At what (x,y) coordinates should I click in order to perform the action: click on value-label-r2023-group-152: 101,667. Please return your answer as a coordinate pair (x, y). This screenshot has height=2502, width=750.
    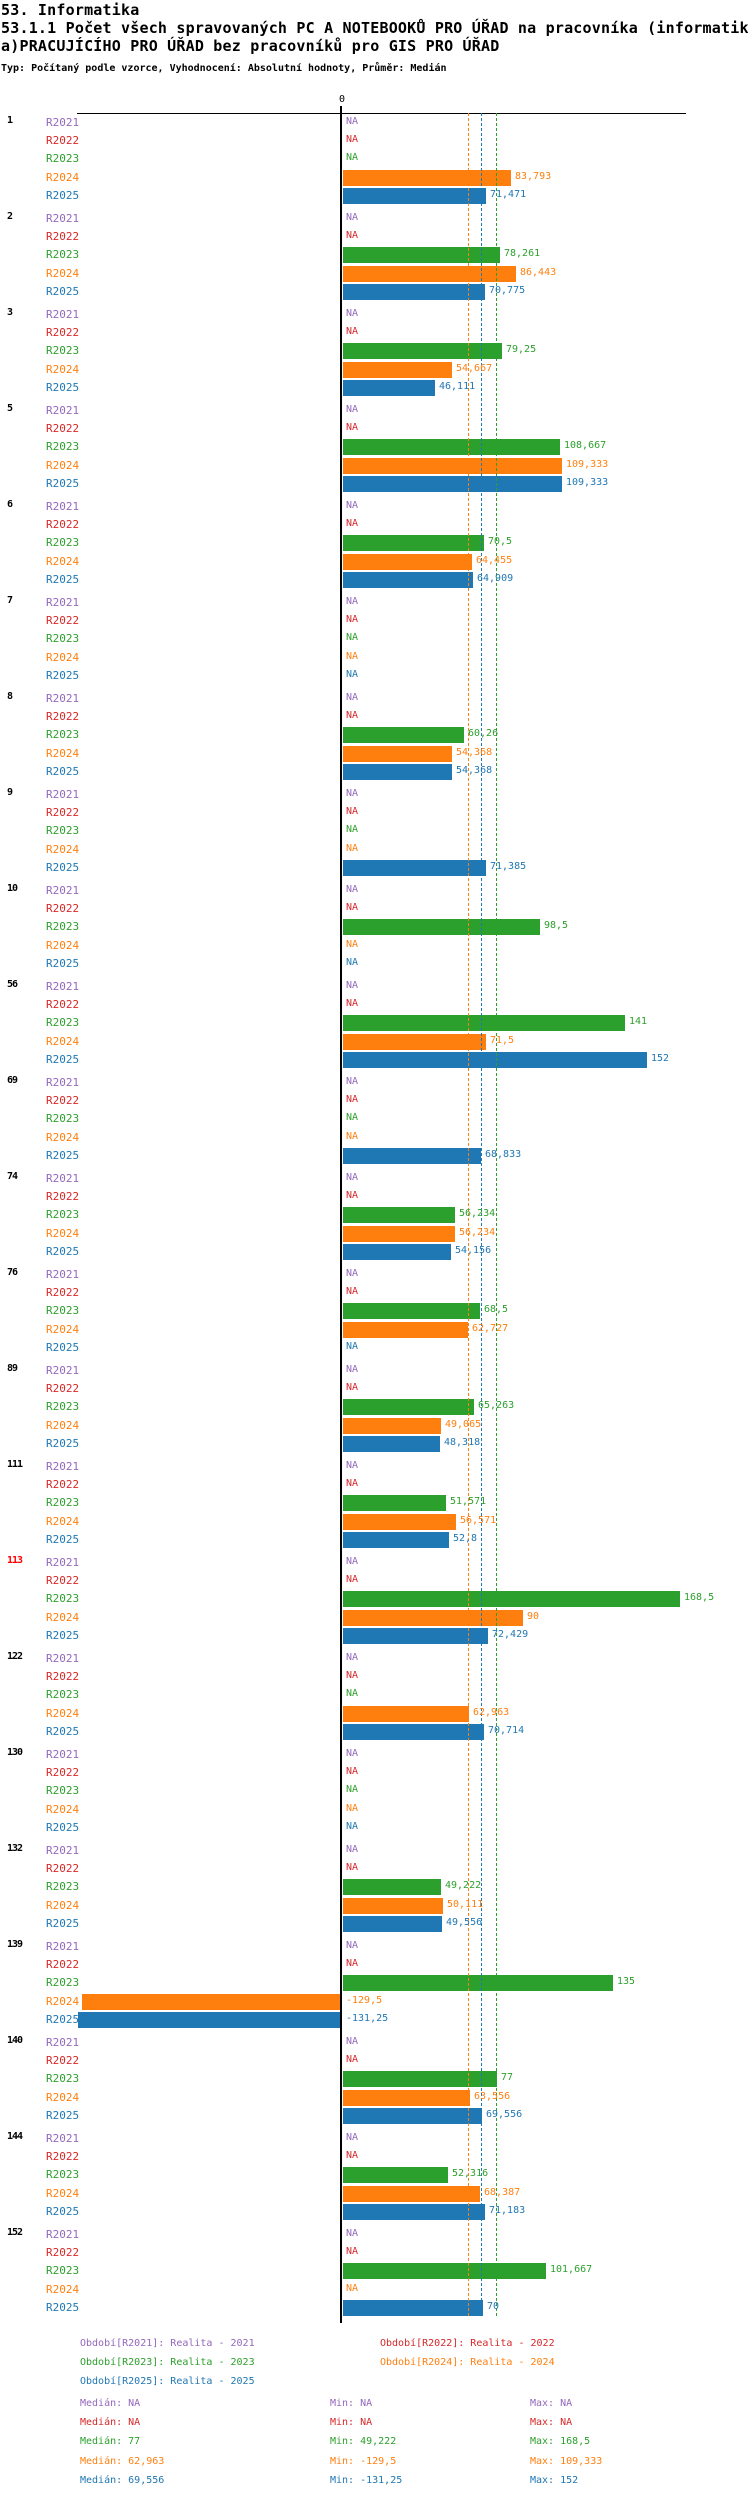
    Looking at the image, I should click on (571, 2269).